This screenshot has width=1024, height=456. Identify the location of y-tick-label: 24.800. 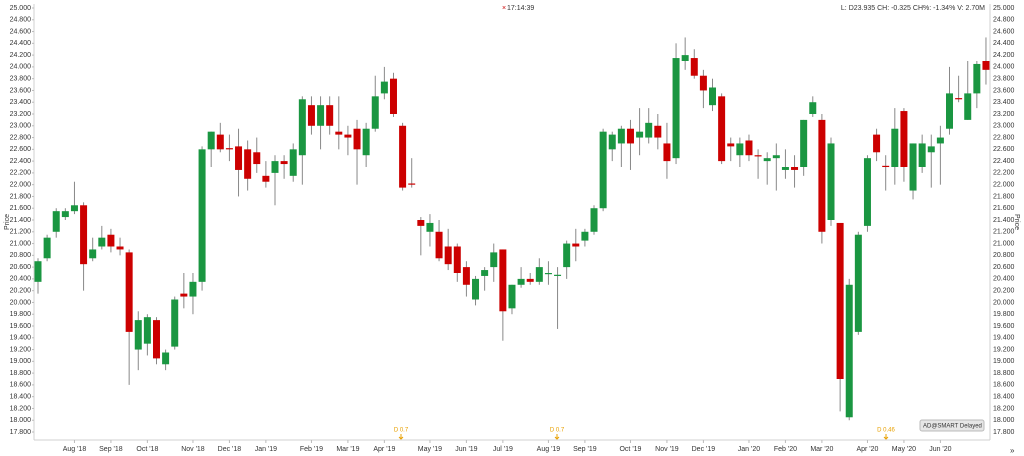
(21, 20).